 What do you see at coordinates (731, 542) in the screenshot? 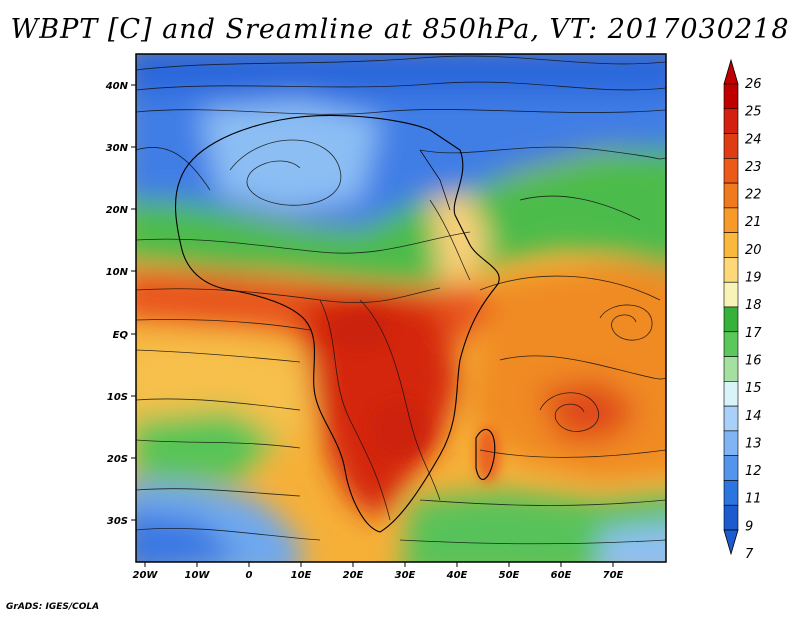
I see `colorbar-bottom-arrow` at bounding box center [731, 542].